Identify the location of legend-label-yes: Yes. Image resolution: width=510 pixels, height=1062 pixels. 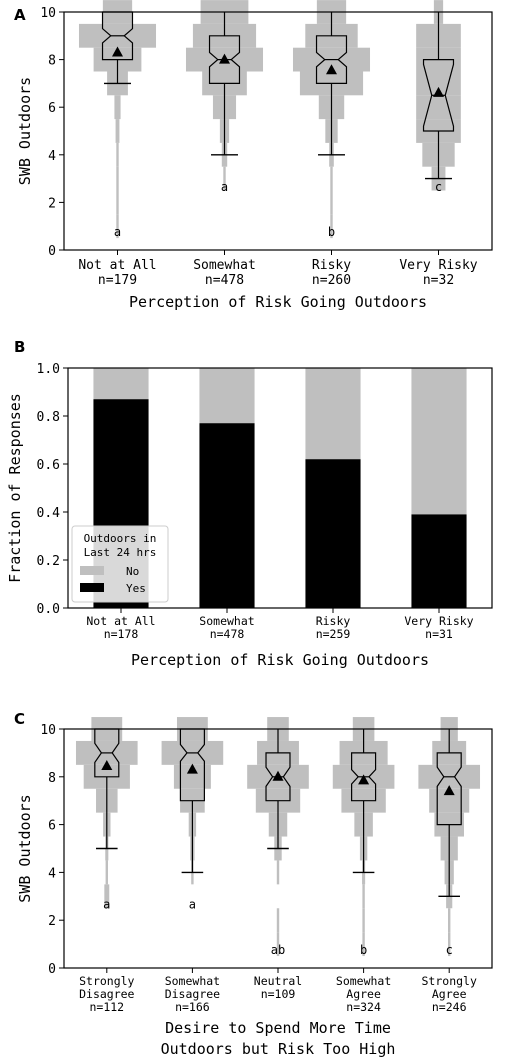
(136, 588).